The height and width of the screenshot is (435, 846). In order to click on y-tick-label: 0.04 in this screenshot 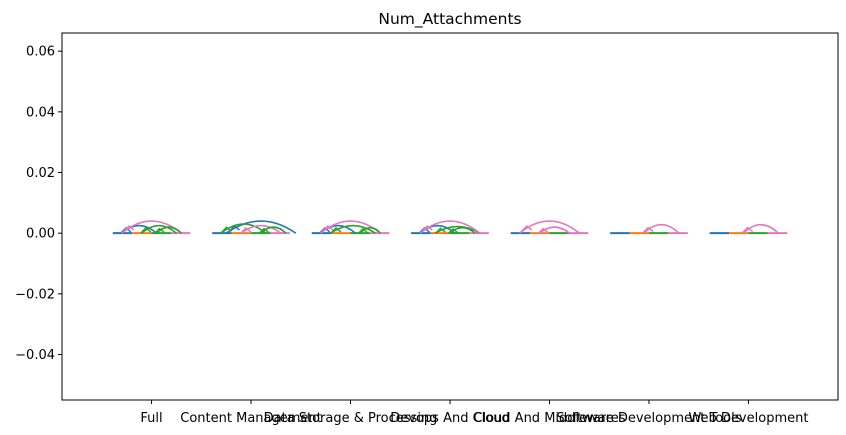, I will do `click(40, 112)`.